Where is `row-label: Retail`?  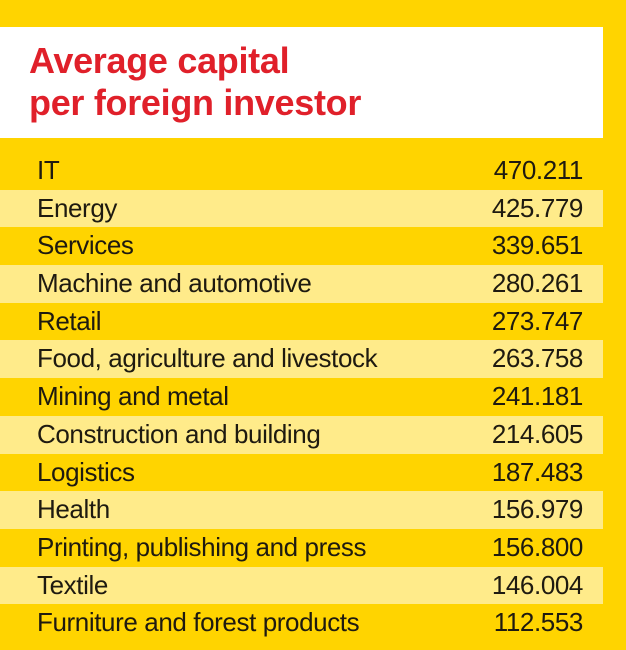
row-label: Retail is located at coordinates (69, 320).